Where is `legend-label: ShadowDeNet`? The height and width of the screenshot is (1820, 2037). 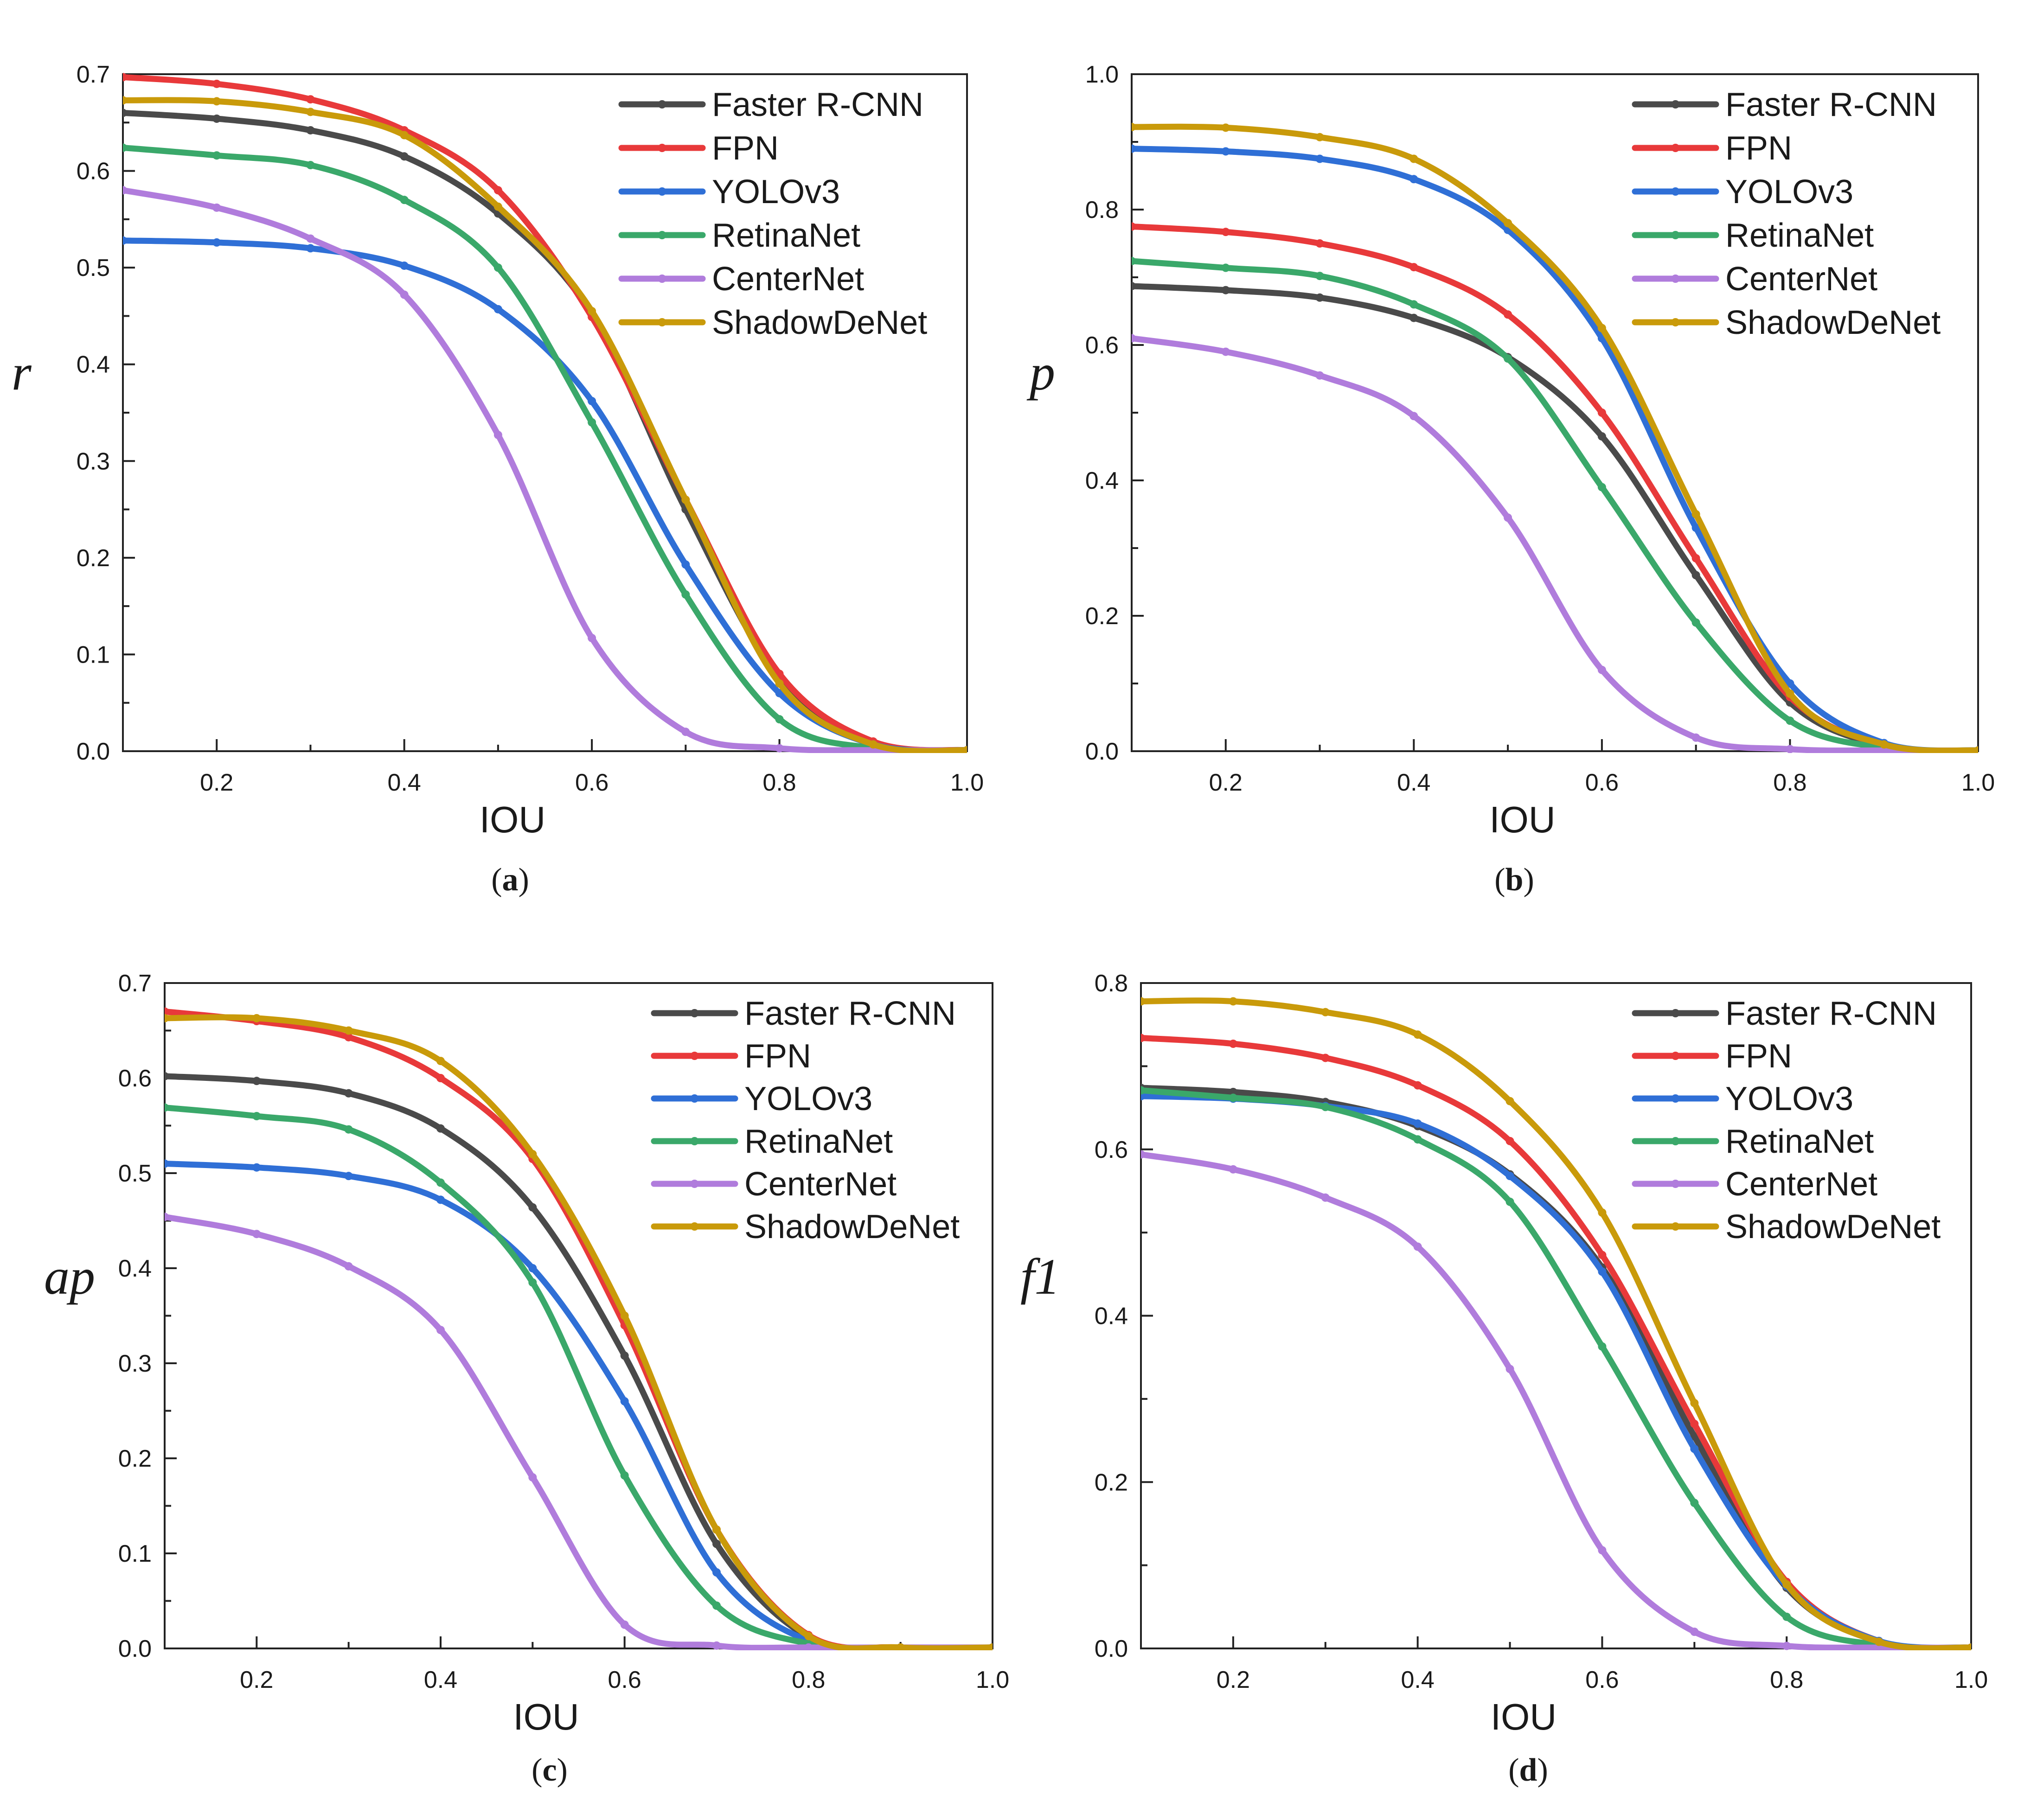
legend-label: ShadowDeNet is located at coordinates (1833, 322).